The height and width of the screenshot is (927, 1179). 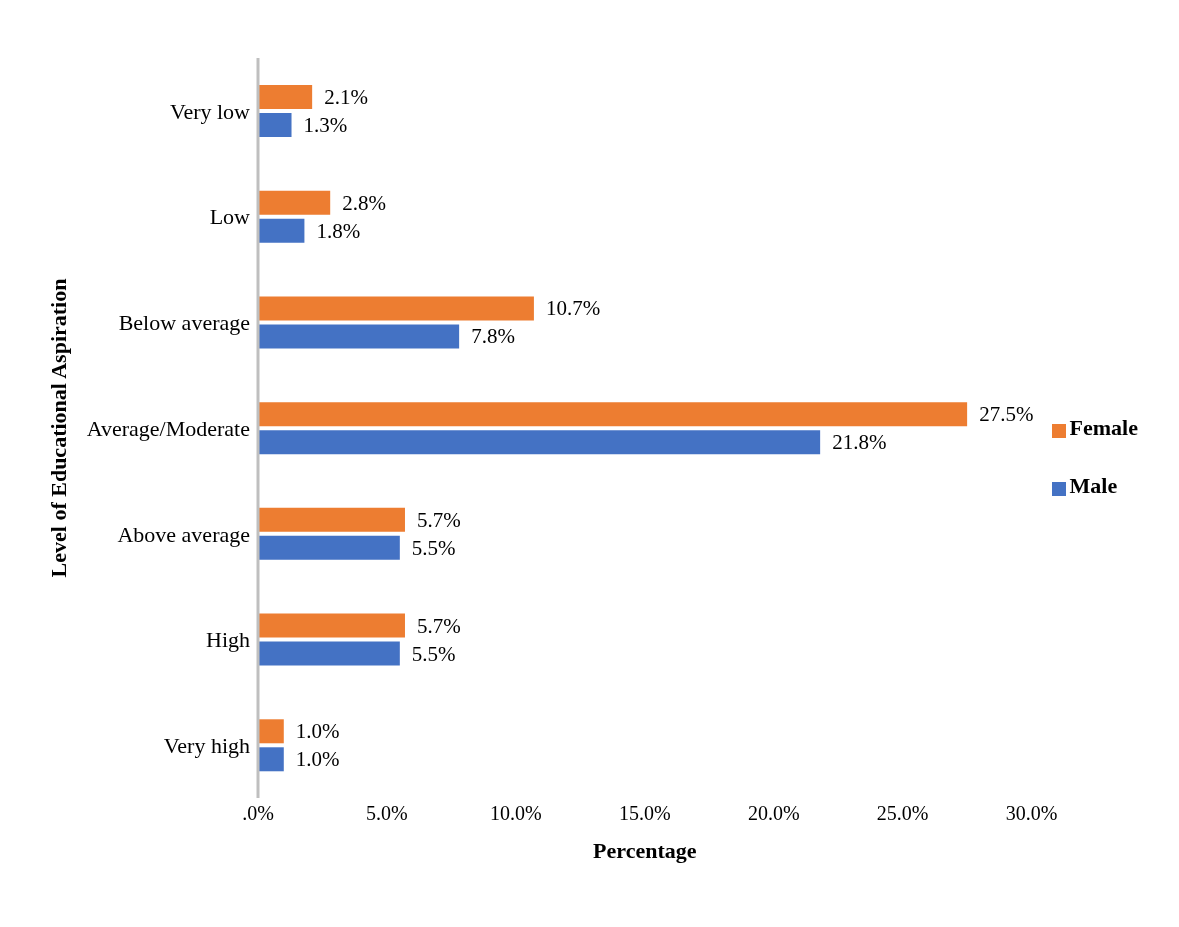 What do you see at coordinates (902, 813) in the screenshot?
I see `x-tick-label: 25.0%` at bounding box center [902, 813].